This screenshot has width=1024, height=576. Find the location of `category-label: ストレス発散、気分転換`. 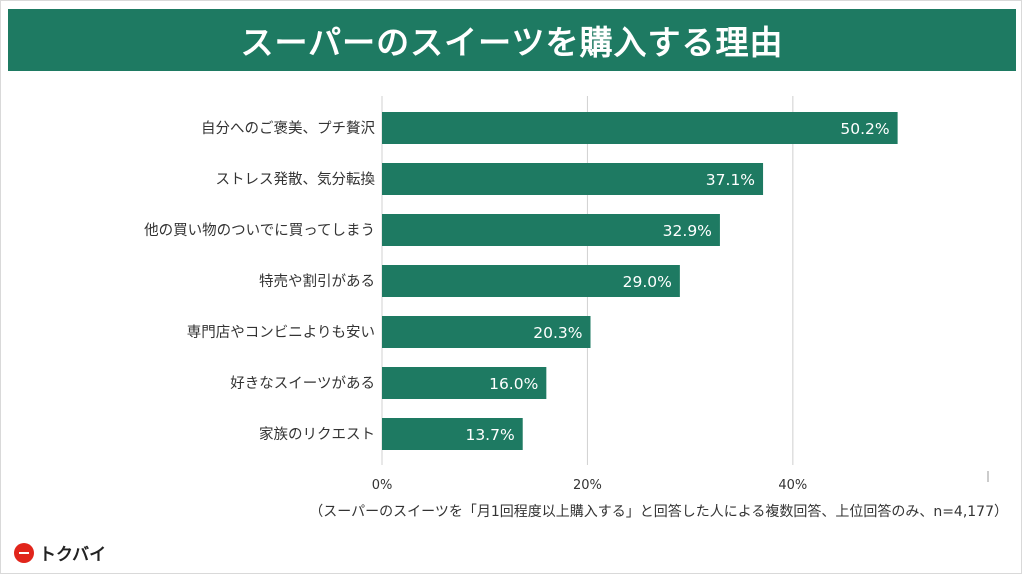

category-label: ストレス発散、気分転換 is located at coordinates (296, 179).